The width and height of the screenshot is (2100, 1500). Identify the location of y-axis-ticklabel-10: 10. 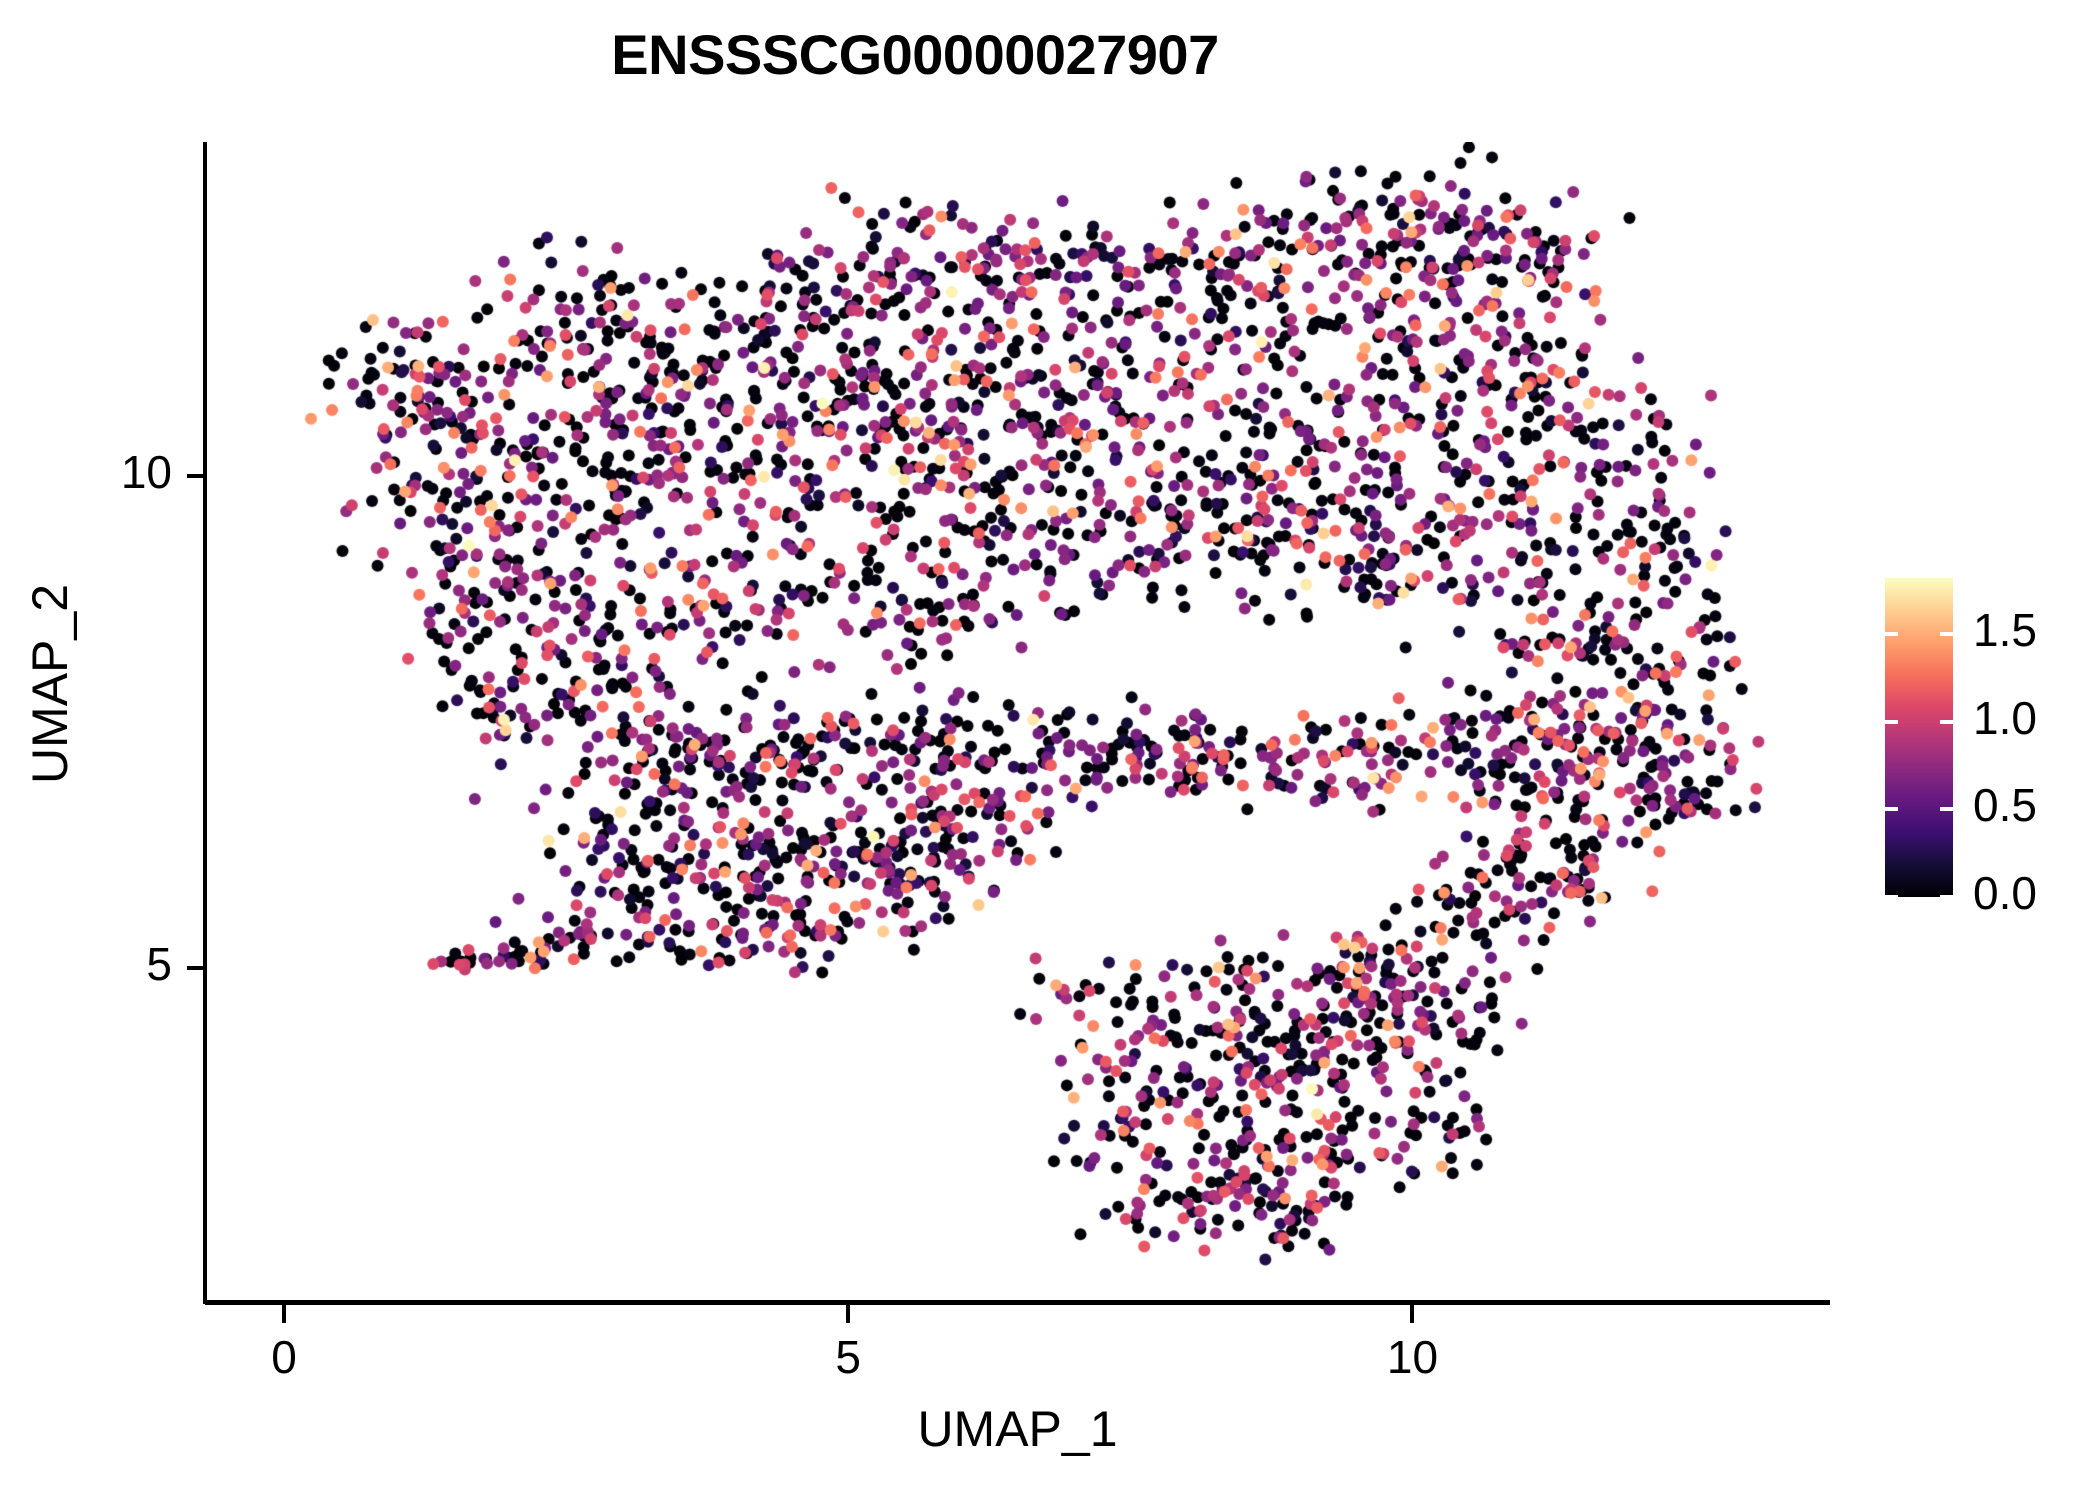
(146, 472).